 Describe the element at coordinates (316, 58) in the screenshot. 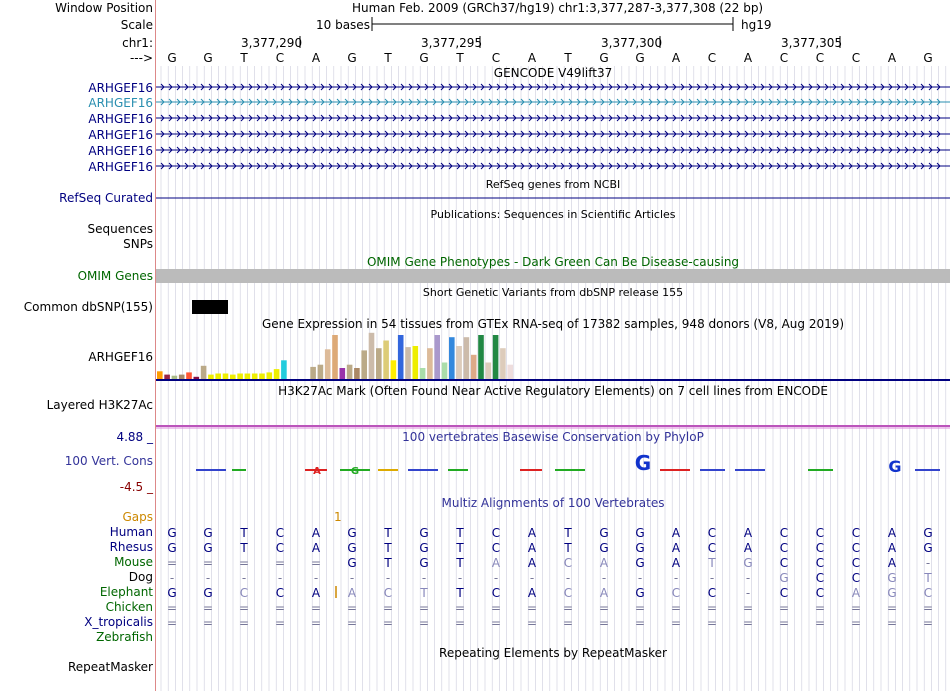

I see `base-letter: A` at that location.